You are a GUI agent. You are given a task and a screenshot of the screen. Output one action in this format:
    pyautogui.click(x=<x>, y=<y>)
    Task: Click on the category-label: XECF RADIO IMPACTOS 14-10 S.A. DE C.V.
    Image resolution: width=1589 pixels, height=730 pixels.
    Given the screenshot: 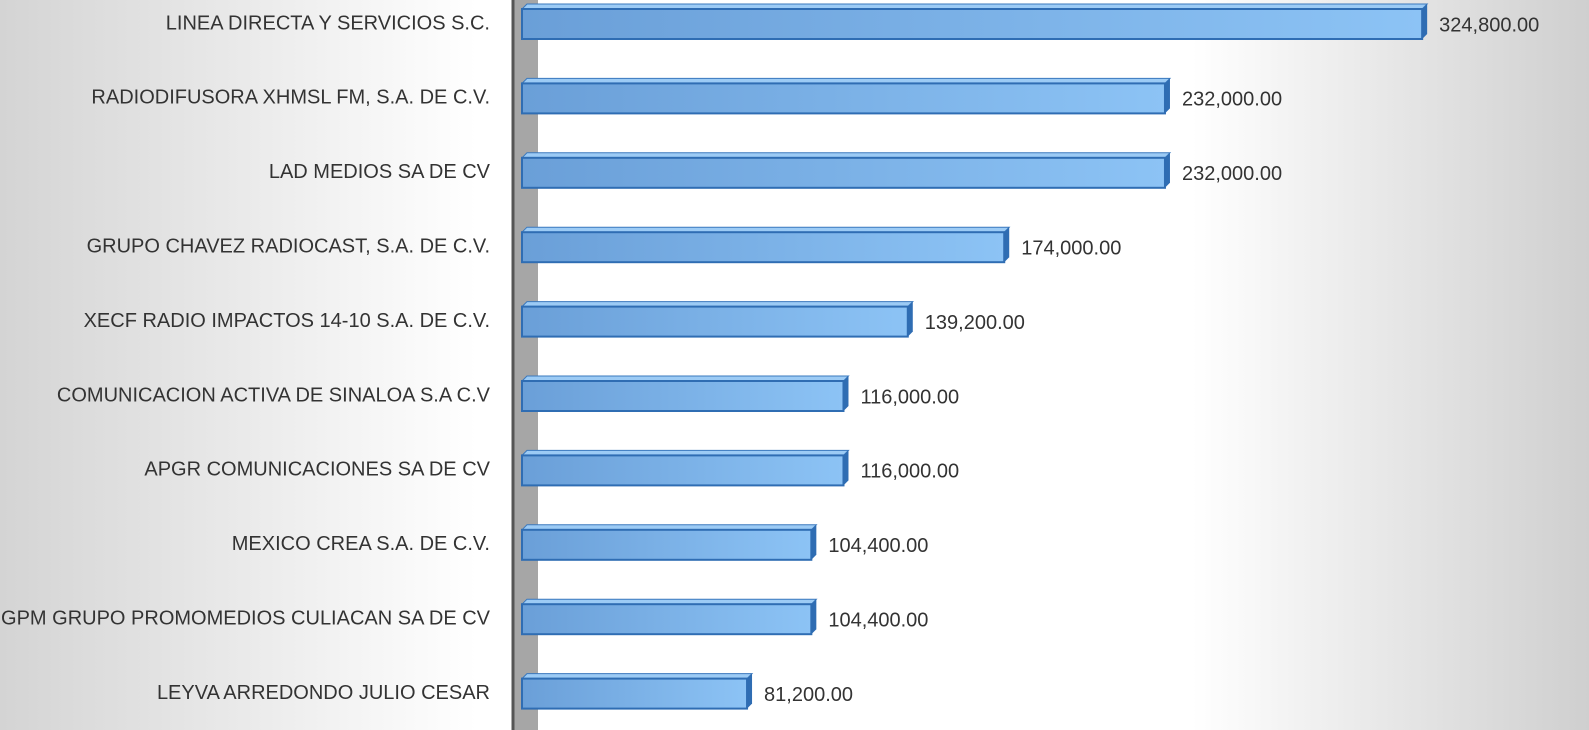 What is the action you would take?
    pyautogui.click(x=287, y=321)
    